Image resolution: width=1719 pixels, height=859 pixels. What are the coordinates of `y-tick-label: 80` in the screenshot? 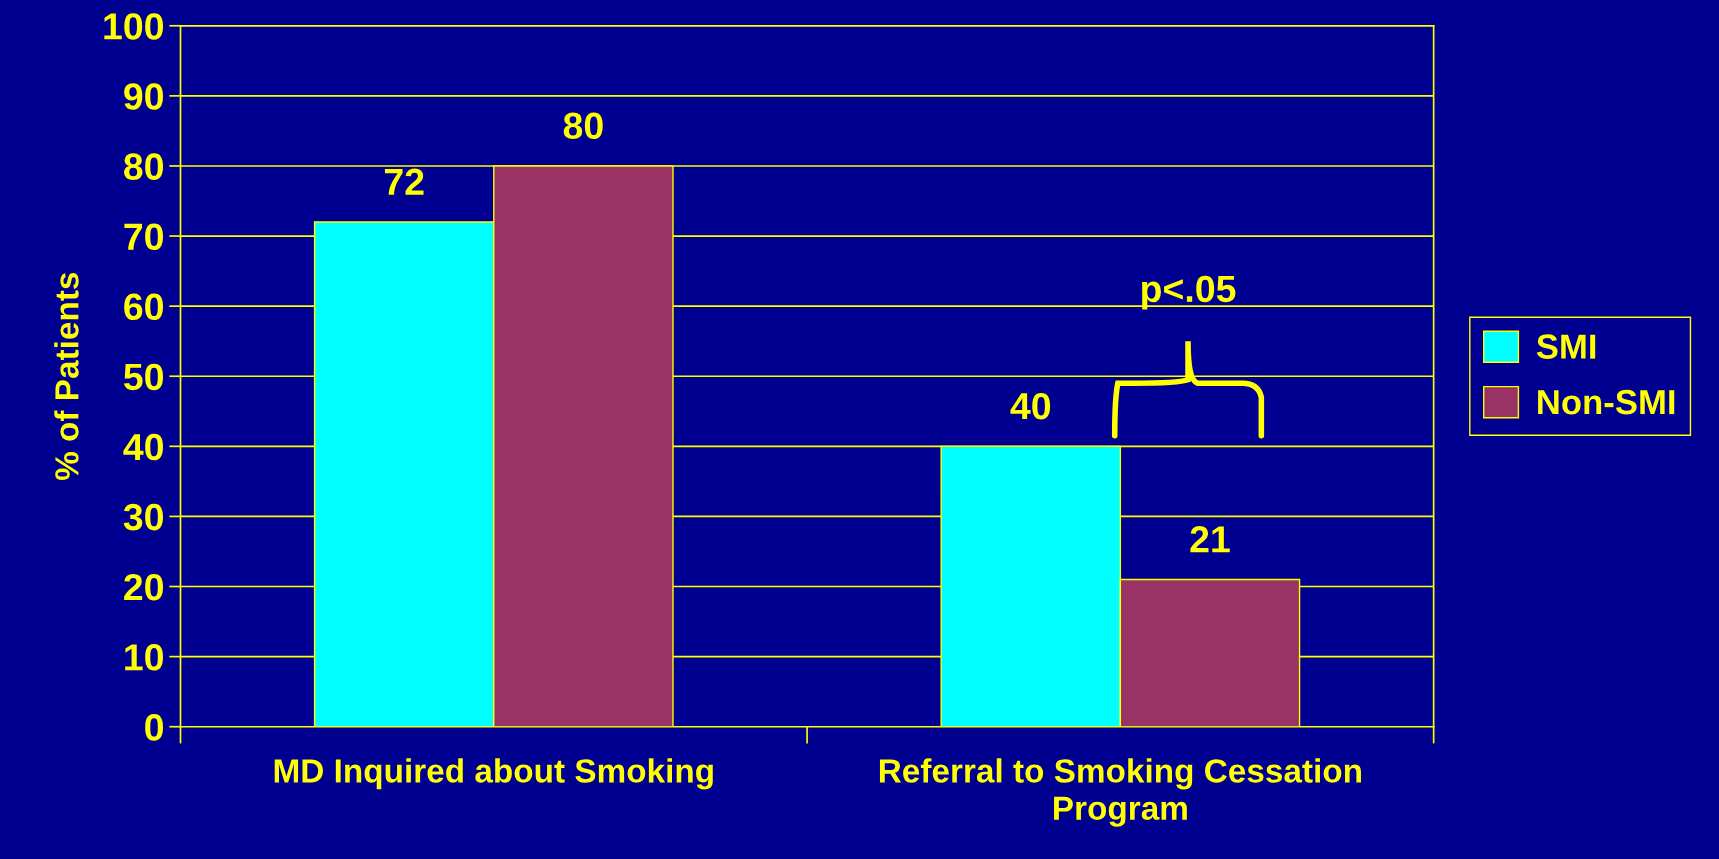 It's located at (143, 166).